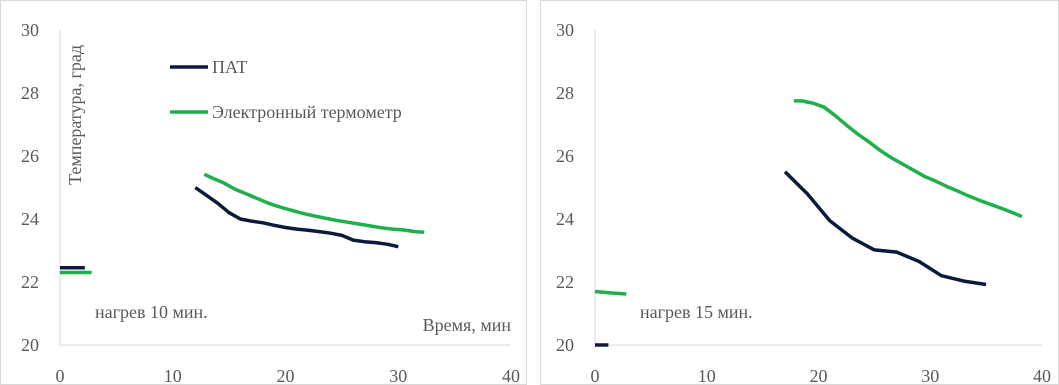 The height and width of the screenshot is (385, 1059). I want to click on panel-1-y-axis-label: Температура, град, so click(75, 115).